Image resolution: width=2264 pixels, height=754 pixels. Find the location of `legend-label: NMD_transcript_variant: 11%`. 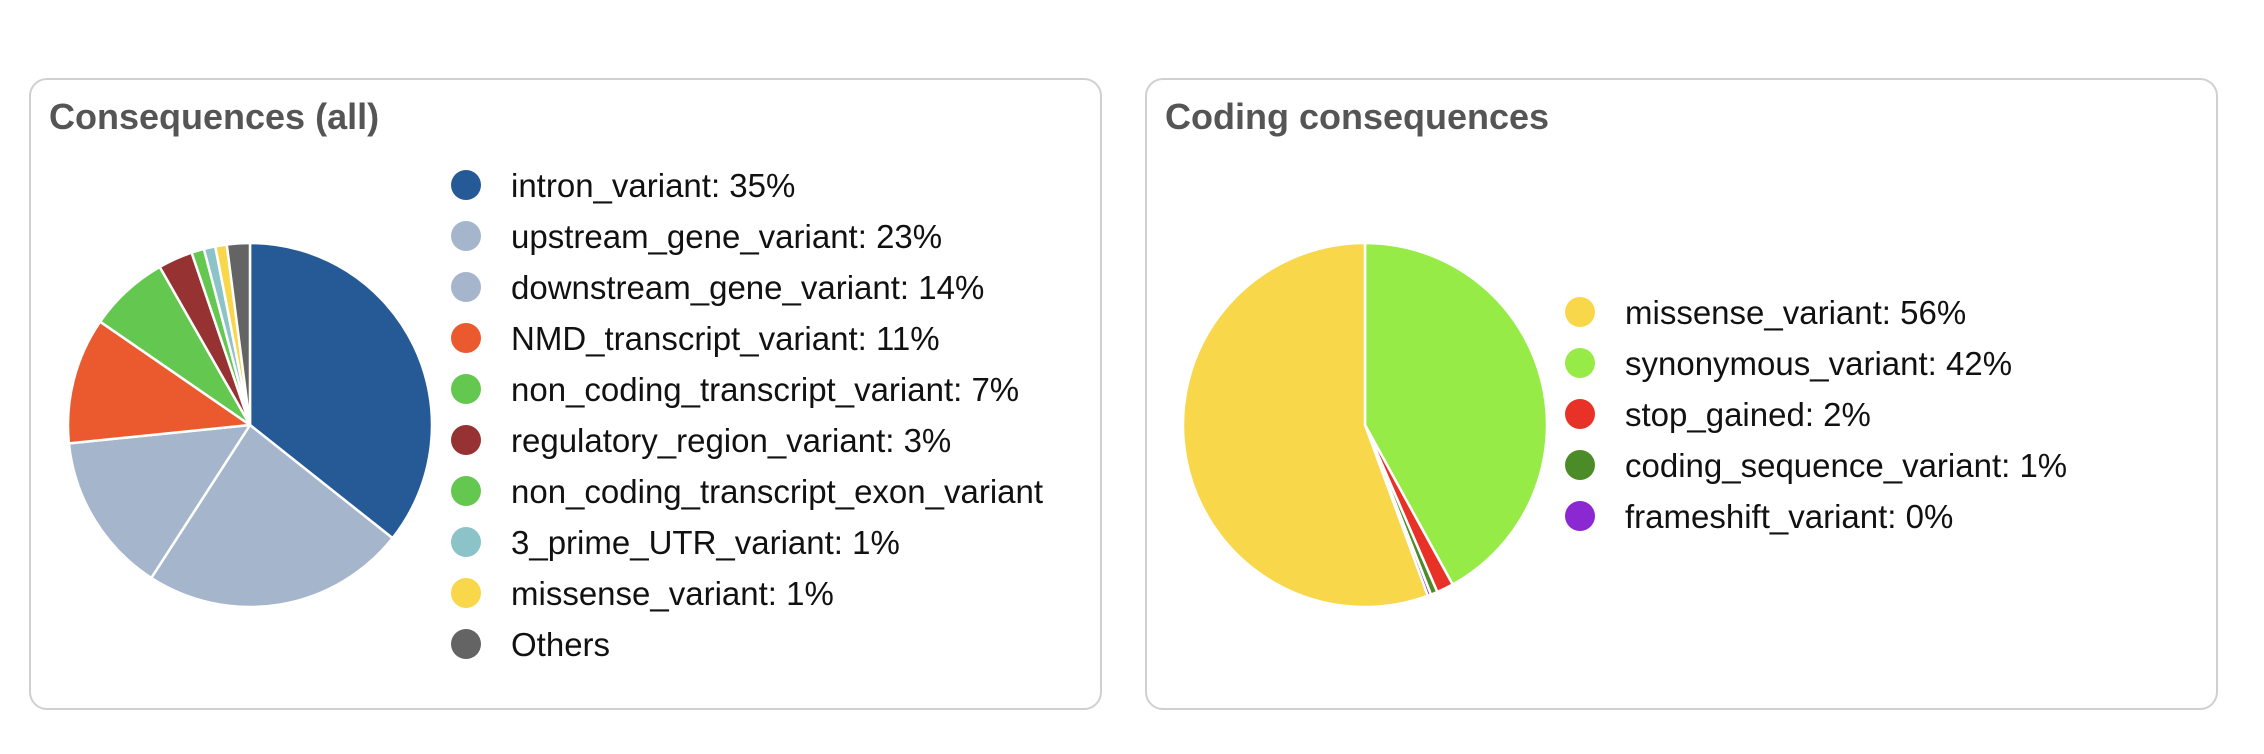

legend-label: NMD_transcript_variant: 11% is located at coordinates (725, 338).